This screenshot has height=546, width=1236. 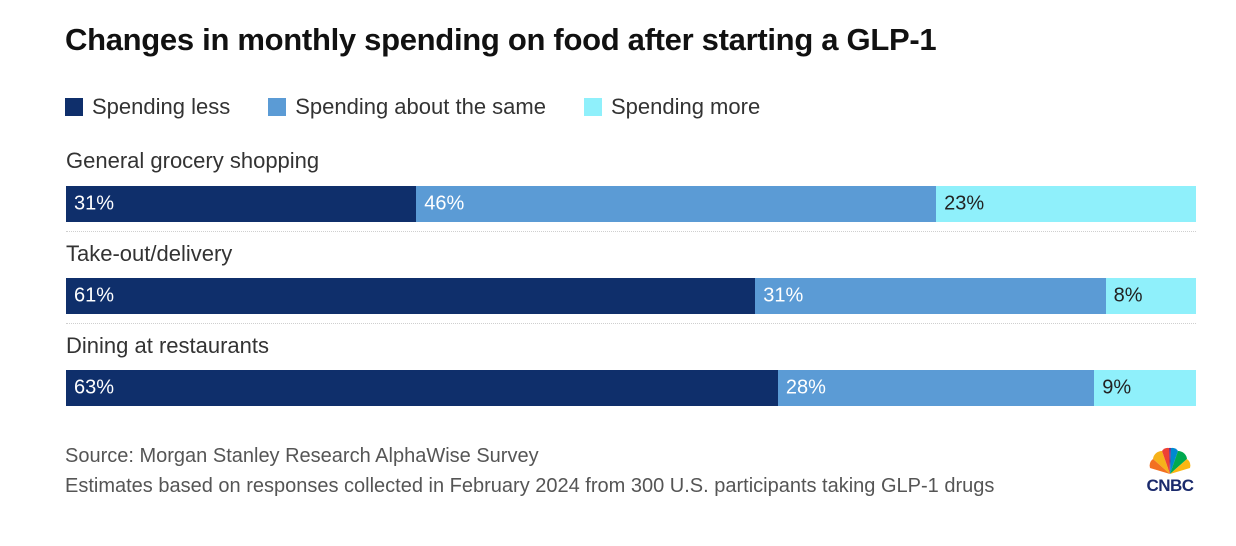 What do you see at coordinates (1150, 296) in the screenshot?
I see `bar-segment-takeout-more: 8%` at bounding box center [1150, 296].